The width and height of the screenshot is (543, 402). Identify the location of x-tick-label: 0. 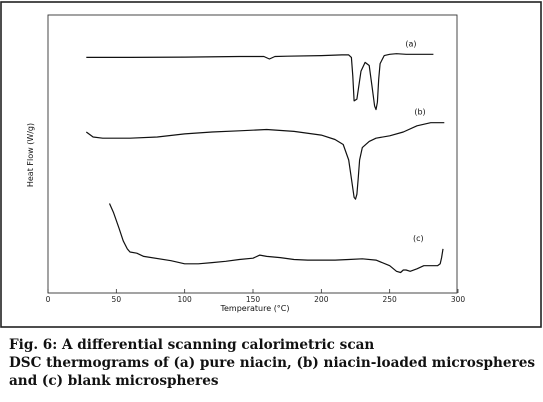
(48, 299).